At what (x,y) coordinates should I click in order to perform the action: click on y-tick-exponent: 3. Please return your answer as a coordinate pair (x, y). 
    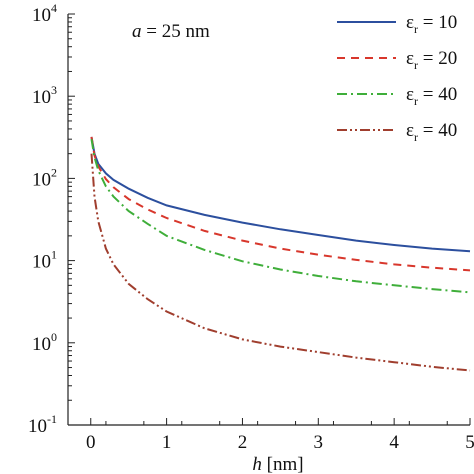
    Looking at the image, I should click on (54, 90).